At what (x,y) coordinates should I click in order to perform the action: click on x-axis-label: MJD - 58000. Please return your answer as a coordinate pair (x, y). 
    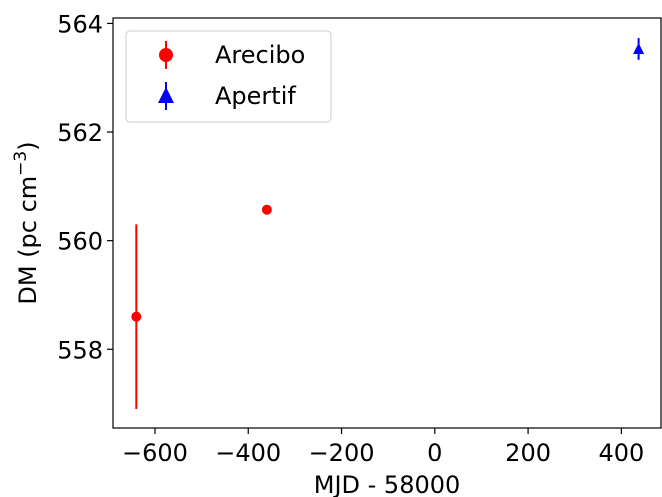
    Looking at the image, I should click on (387, 484).